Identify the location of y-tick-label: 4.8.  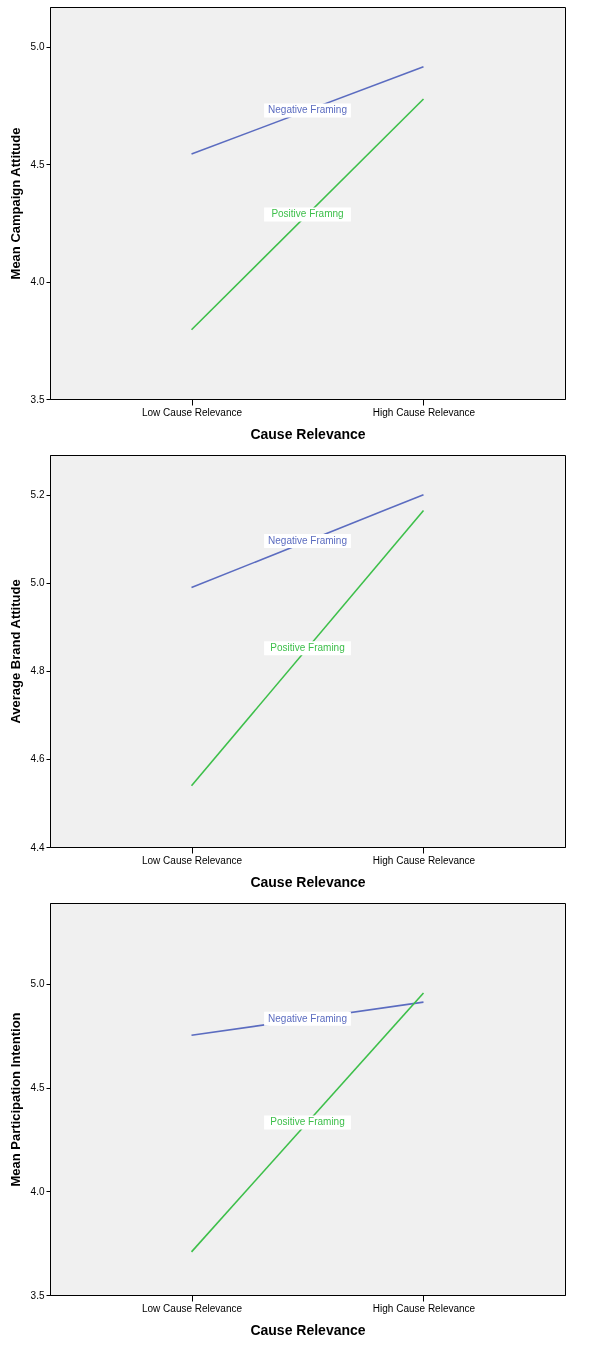
(37, 671).